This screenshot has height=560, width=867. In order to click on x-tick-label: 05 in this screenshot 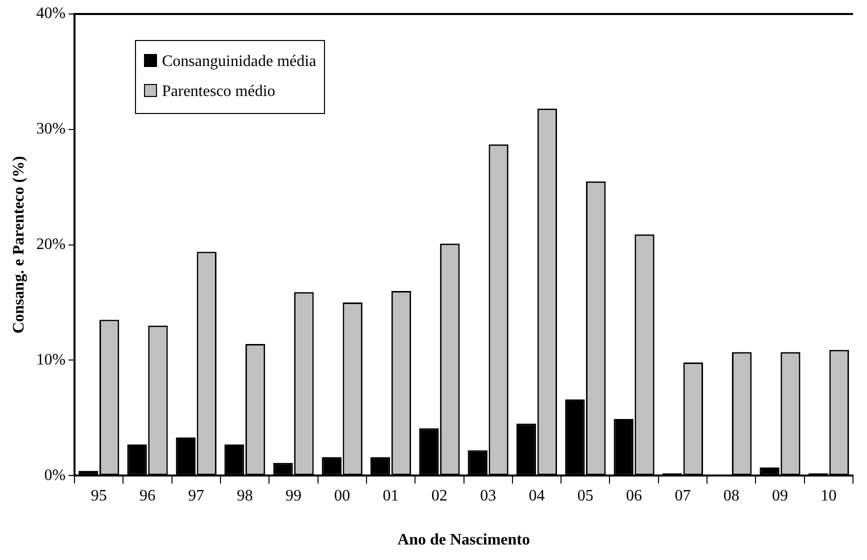, I will do `click(585, 495)`.